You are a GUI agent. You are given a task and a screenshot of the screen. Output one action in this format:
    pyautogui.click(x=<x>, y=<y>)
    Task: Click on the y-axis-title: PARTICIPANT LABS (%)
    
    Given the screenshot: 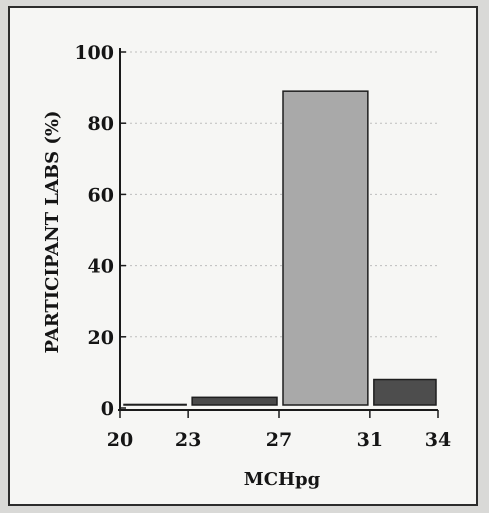 What is the action you would take?
    pyautogui.click(x=52, y=232)
    